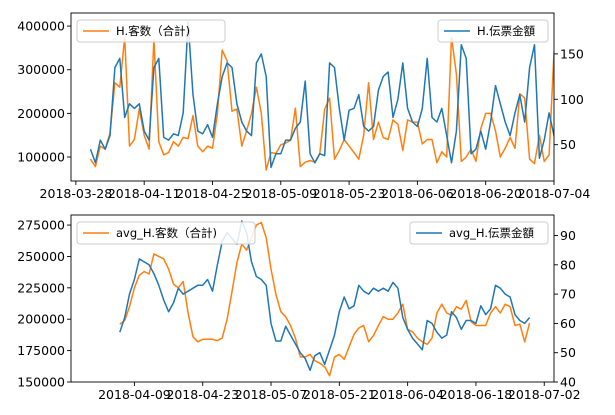 The width and height of the screenshot is (615, 415). Describe the element at coordinates (554, 193) in the screenshot. I see `x-tick-label: 2018-07-04` at that location.